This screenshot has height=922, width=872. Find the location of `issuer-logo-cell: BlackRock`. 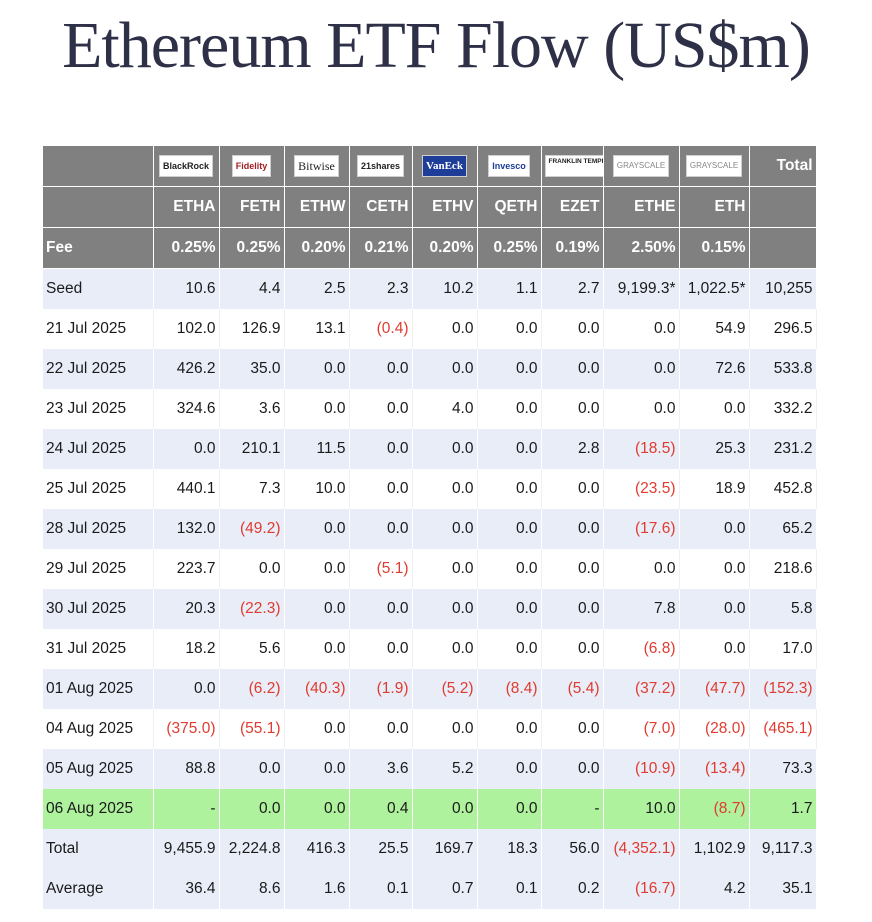

issuer-logo-cell: BlackRock is located at coordinates (186, 166).